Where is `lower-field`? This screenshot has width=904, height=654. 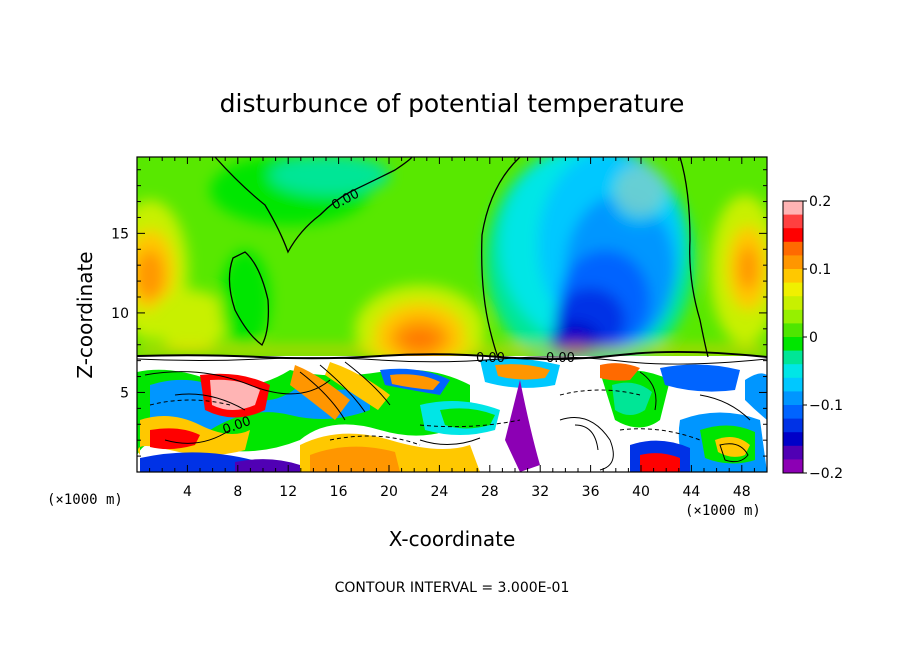 lower-field is located at coordinates (452, 414).